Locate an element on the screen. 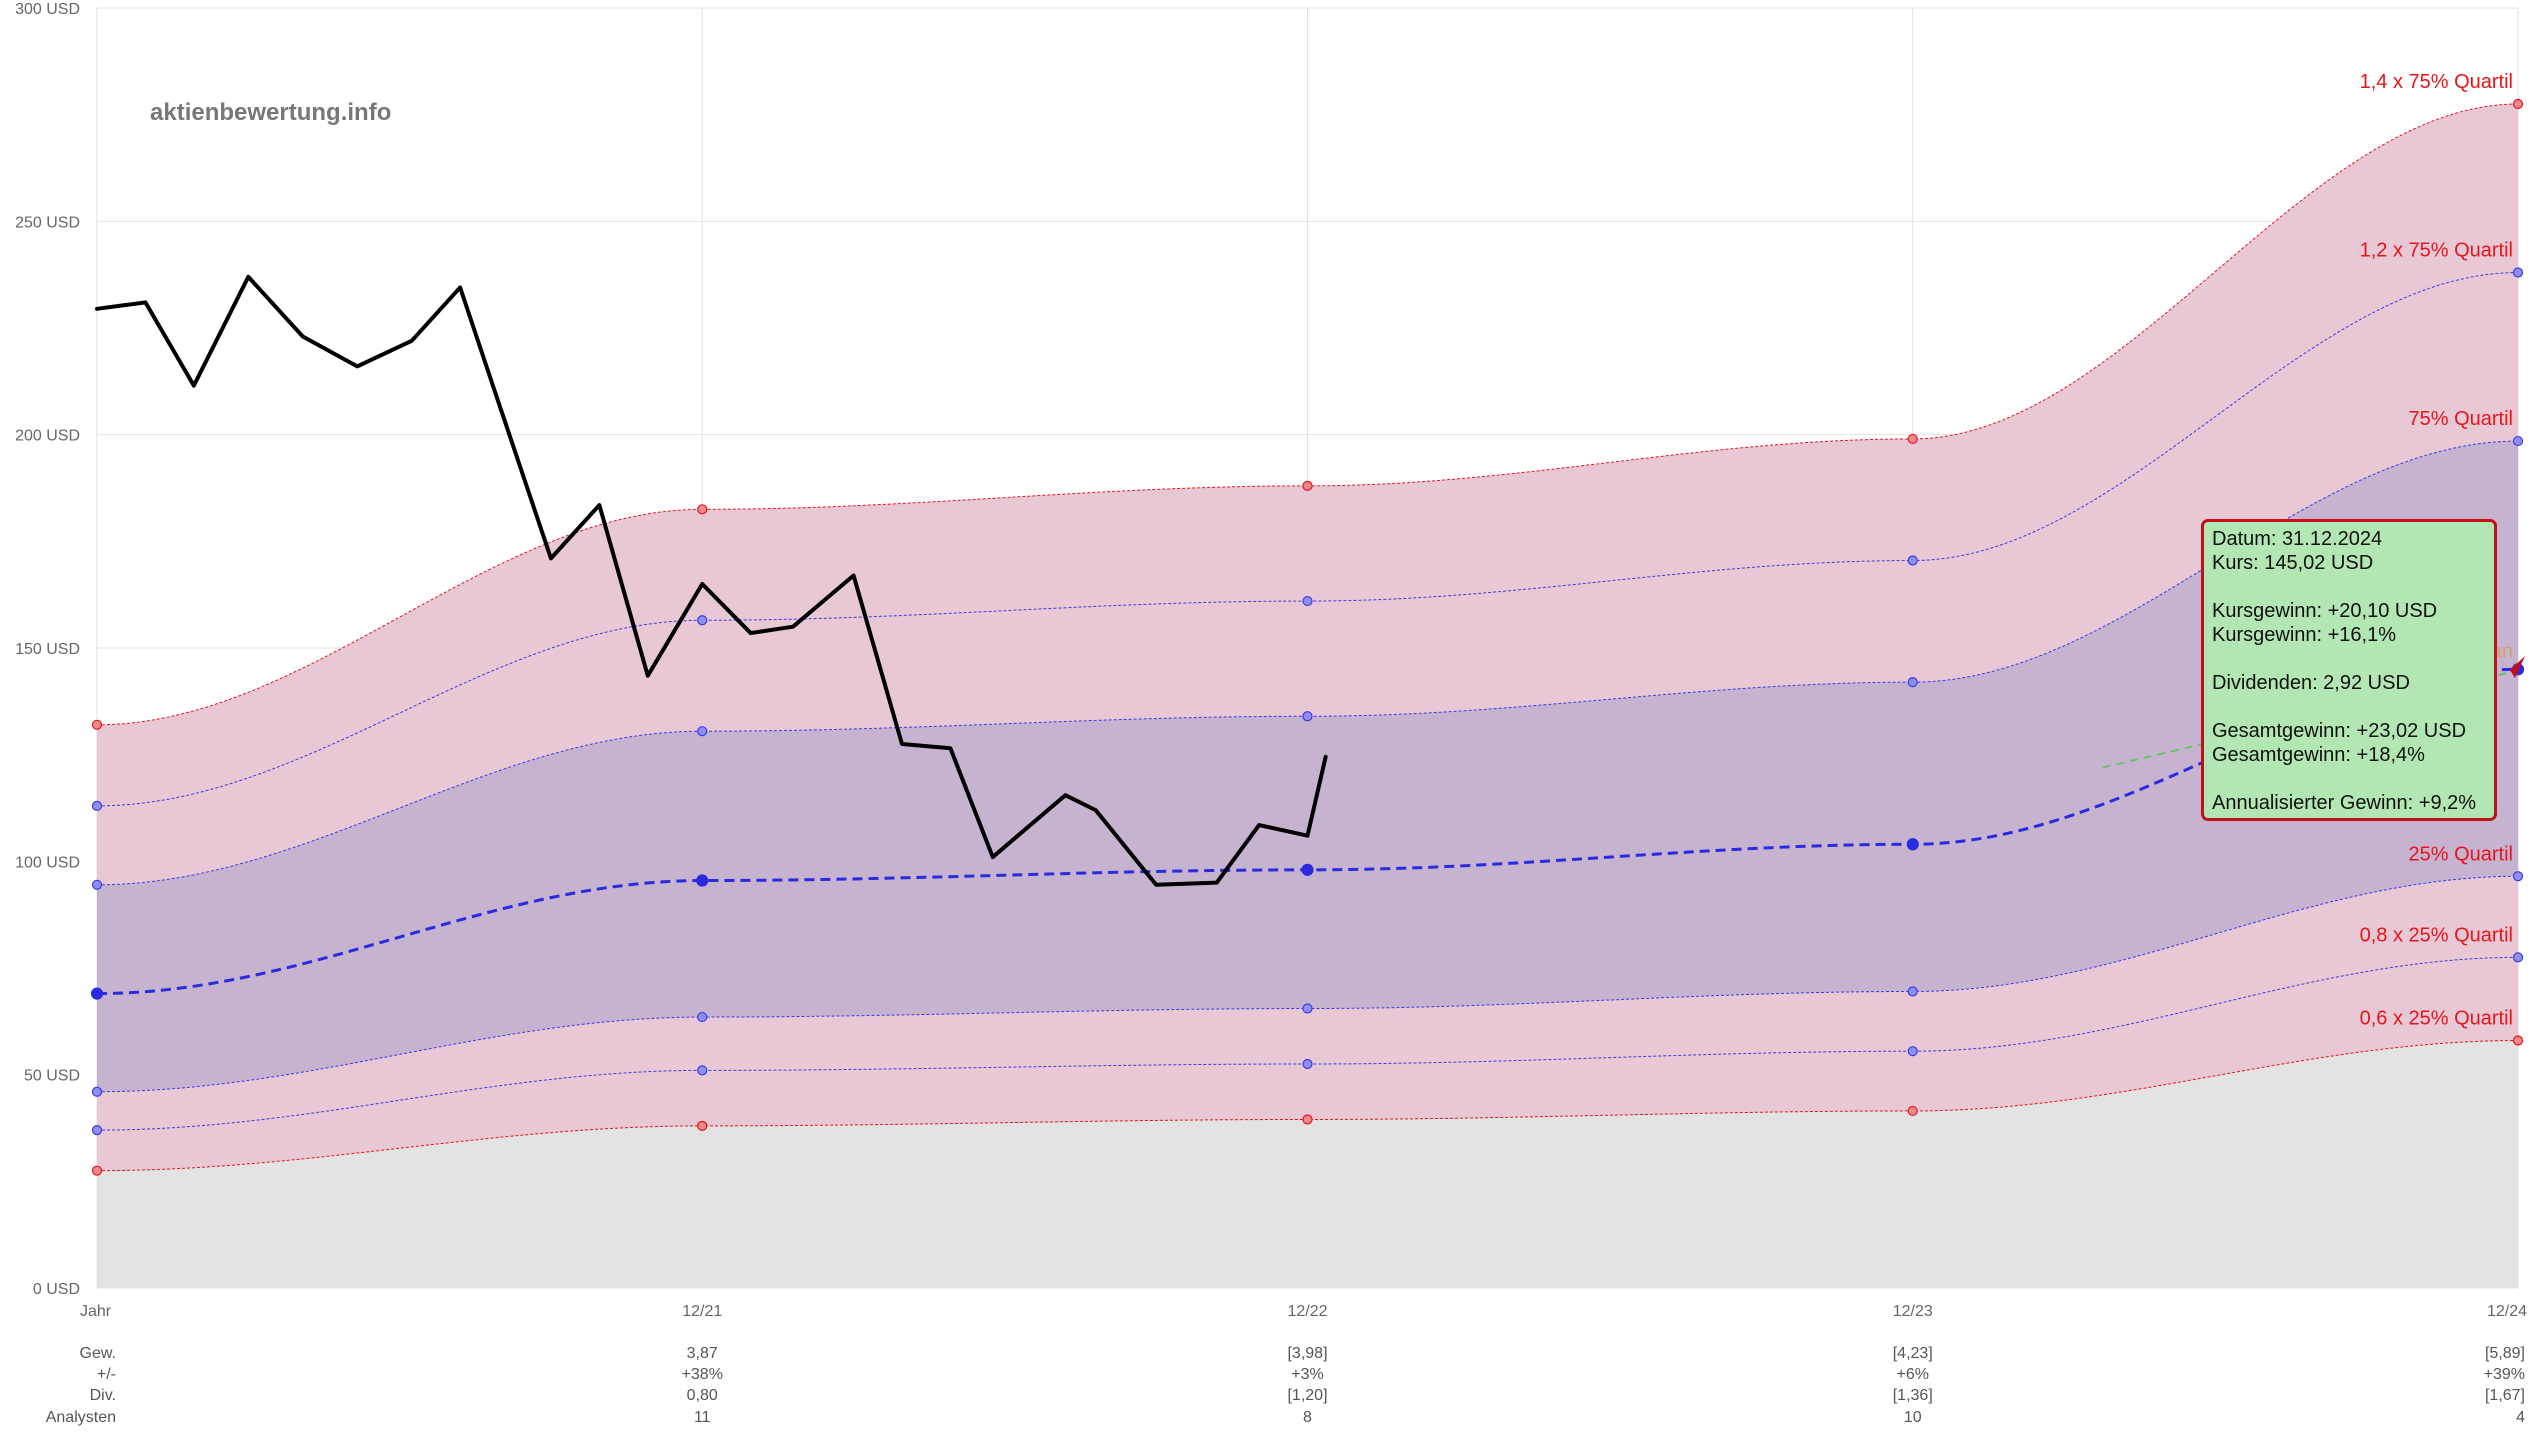 This screenshot has height=1441, width=2545. tooltip-line: Datum: 31.12.2024 is located at coordinates (2297, 539).